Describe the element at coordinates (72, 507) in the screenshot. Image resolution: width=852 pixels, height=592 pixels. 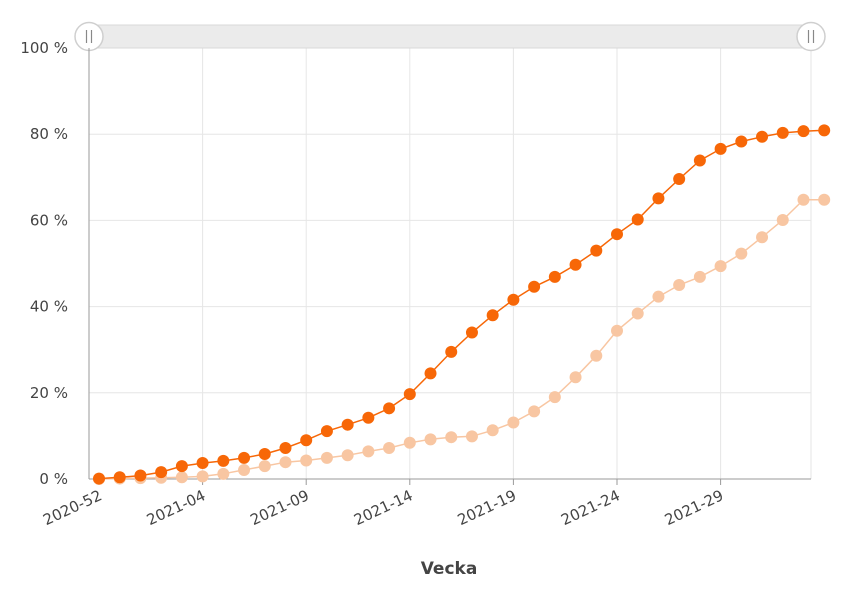
I see `x-tick-label: 2020-52` at that location.